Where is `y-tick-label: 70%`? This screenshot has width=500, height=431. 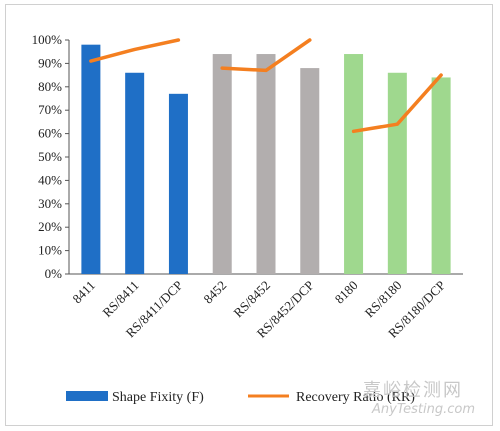 y-tick-label: 70% is located at coordinates (50, 109).